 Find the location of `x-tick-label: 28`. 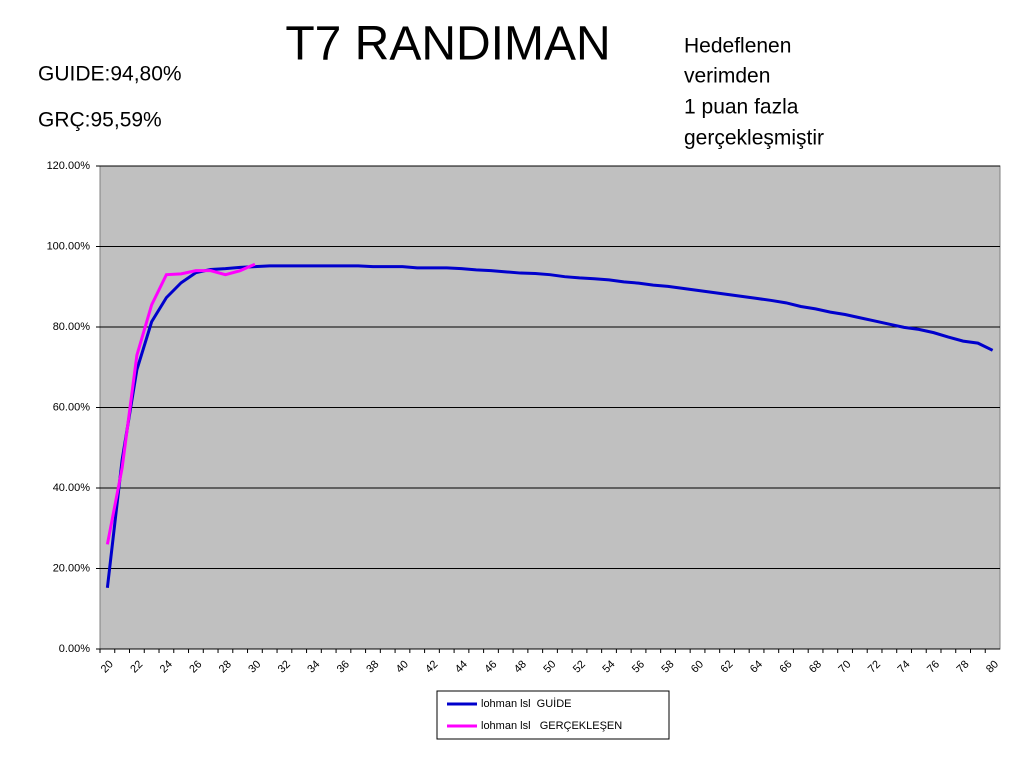

x-tick-label: 28 is located at coordinates (225, 666).